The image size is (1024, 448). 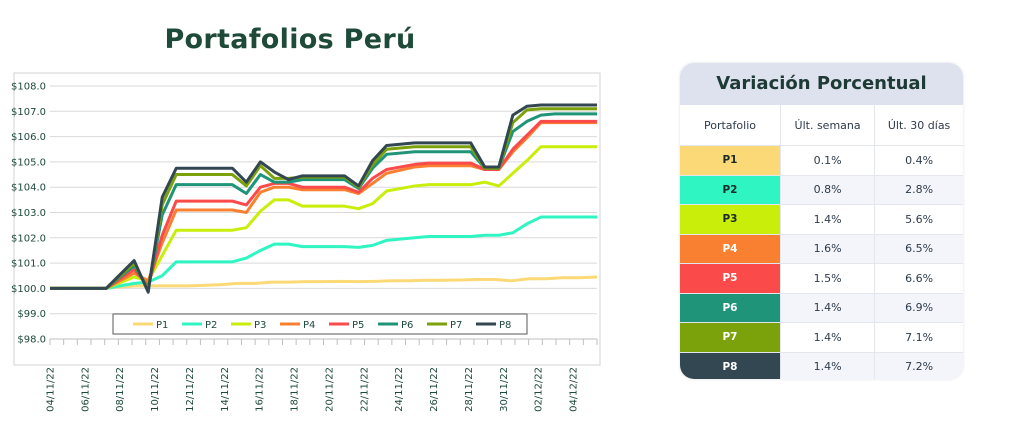 I want to click on portfolio-cell: P3, so click(x=730, y=219).